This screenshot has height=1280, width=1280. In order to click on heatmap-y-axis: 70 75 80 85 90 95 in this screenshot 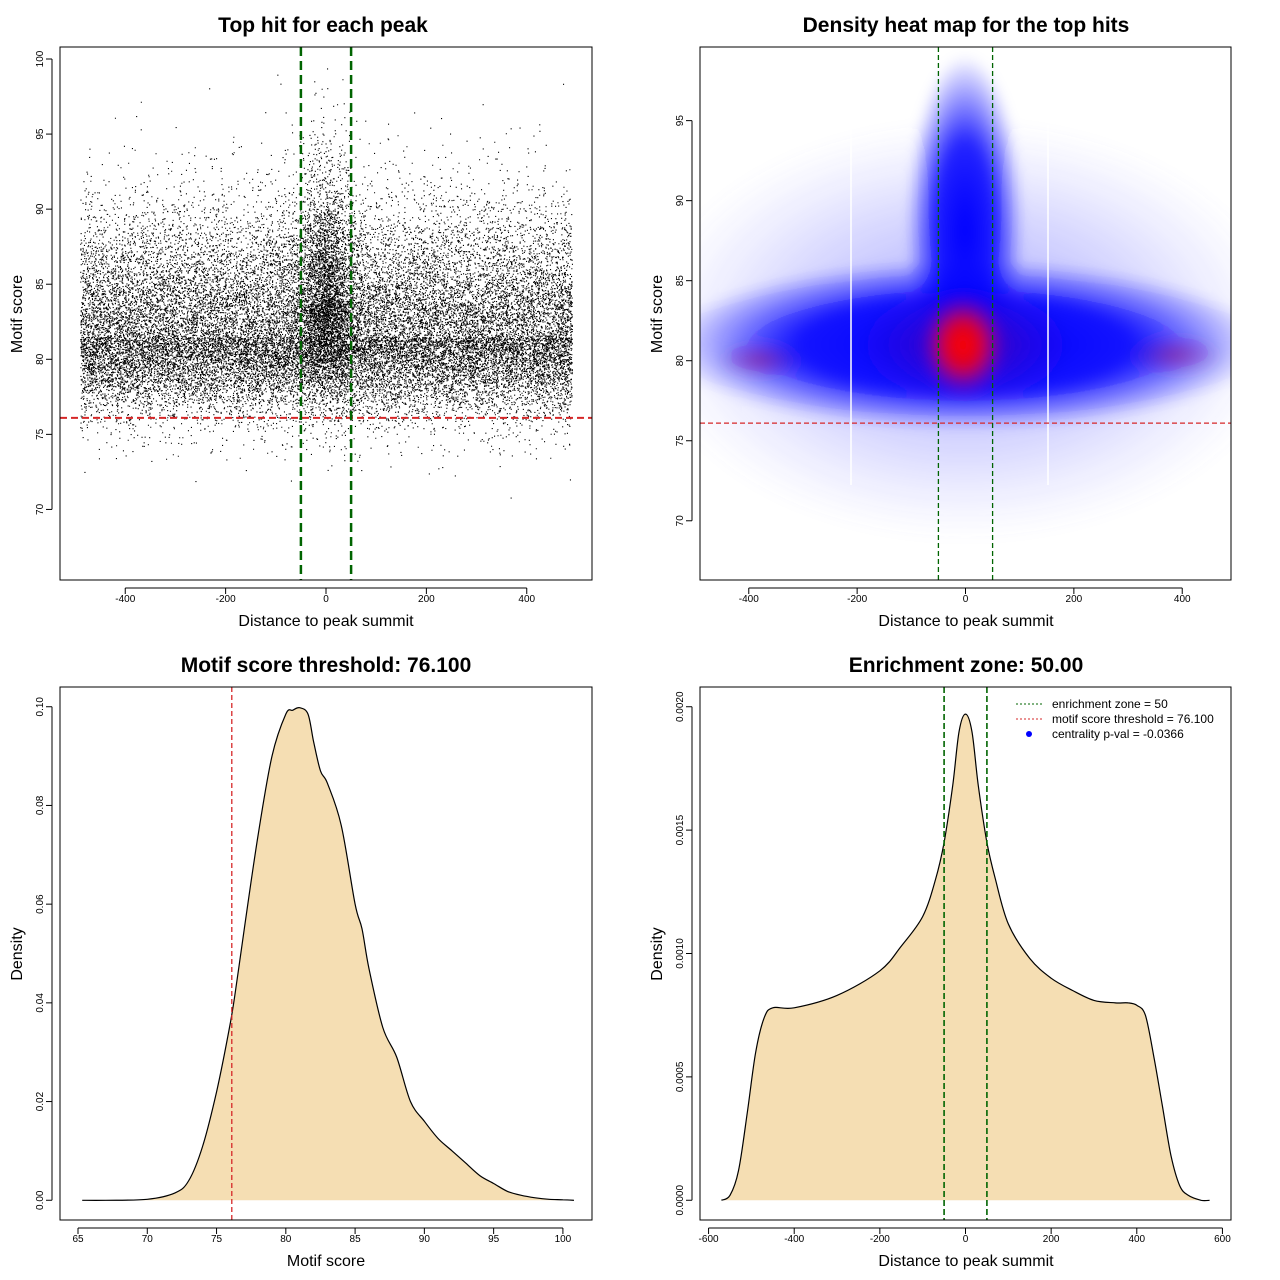, I will do `click(684, 321)`.